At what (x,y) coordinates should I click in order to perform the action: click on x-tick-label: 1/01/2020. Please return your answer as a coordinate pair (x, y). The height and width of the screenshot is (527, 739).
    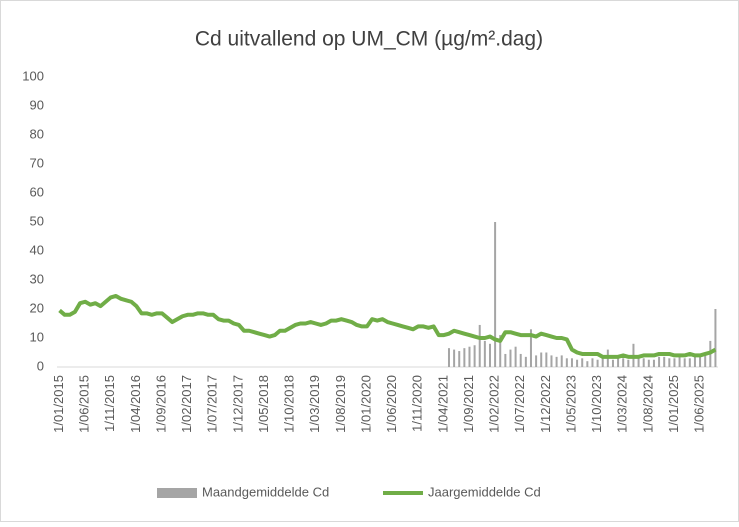
    Looking at the image, I should click on (365, 404).